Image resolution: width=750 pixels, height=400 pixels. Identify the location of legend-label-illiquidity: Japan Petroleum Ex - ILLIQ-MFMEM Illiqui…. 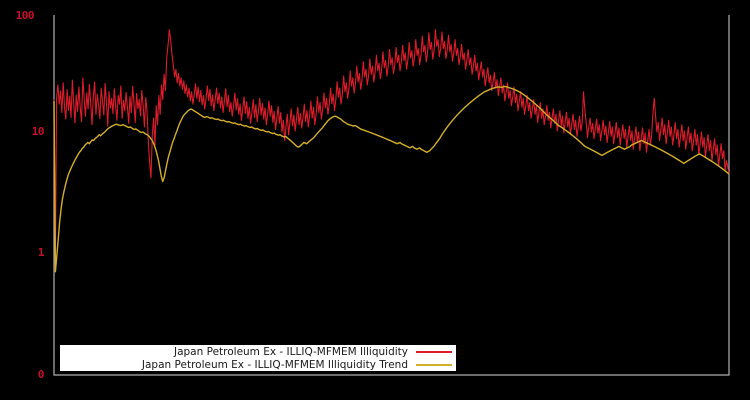
(290, 351).